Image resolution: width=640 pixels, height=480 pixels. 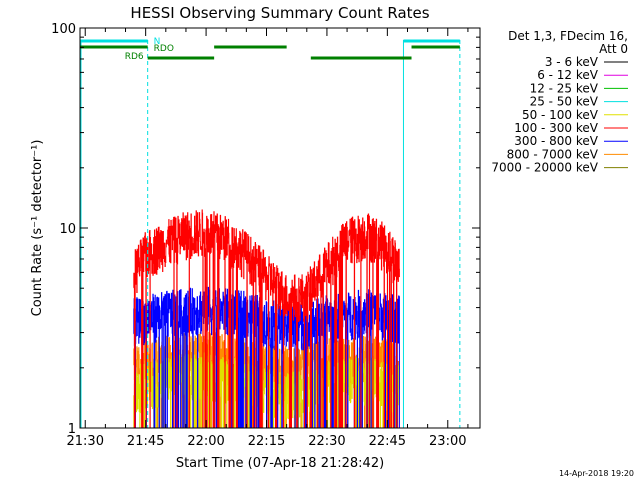 I want to click on legend-entry-label: 100 - 300 keV, so click(x=556, y=128).